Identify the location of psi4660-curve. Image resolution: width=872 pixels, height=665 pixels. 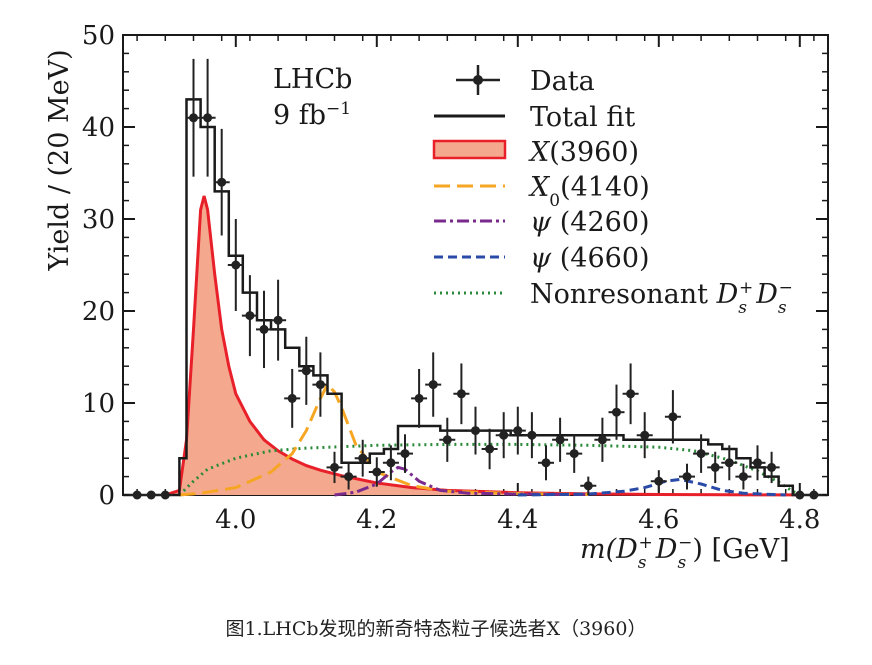
(651, 487).